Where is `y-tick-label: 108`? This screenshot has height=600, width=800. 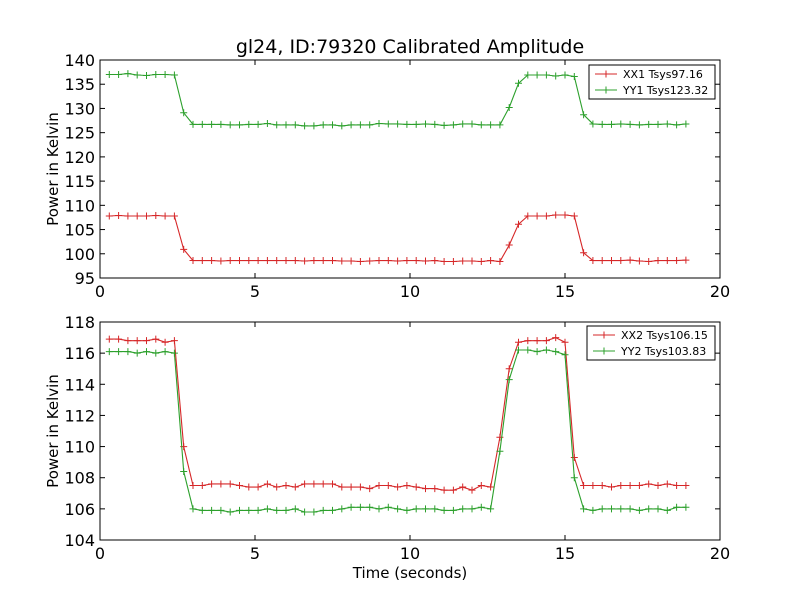 y-tick-label: 108 is located at coordinates (79, 478).